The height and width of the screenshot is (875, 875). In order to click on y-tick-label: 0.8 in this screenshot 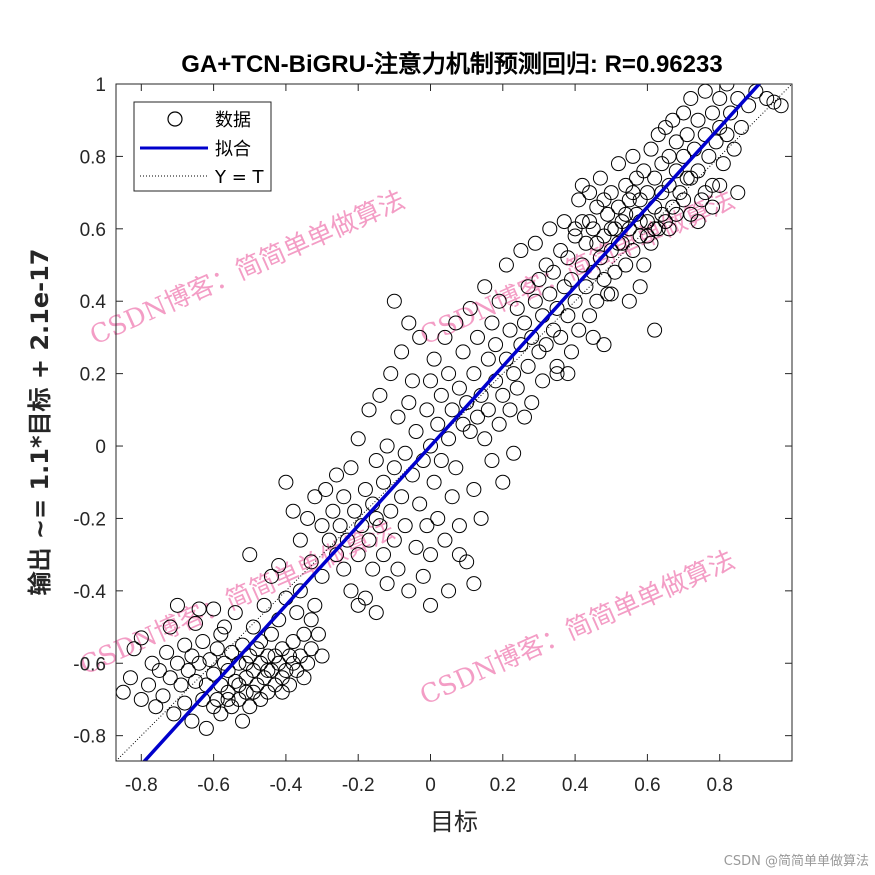, I will do `click(93, 157)`.